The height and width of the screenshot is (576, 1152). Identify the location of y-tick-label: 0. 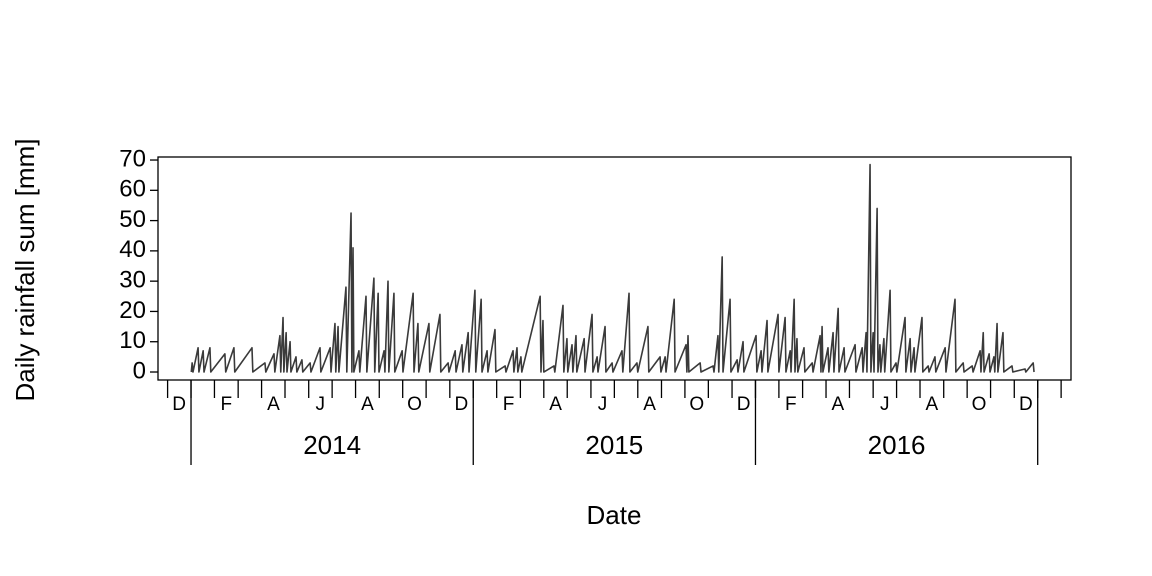
(139, 370).